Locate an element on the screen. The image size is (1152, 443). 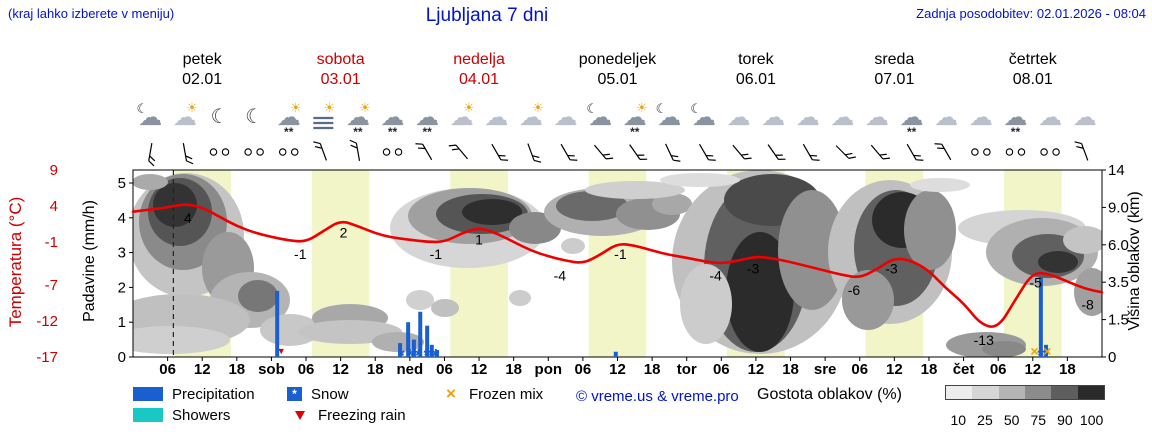
legend-precipitation-label: Precipitation is located at coordinates (213, 394).